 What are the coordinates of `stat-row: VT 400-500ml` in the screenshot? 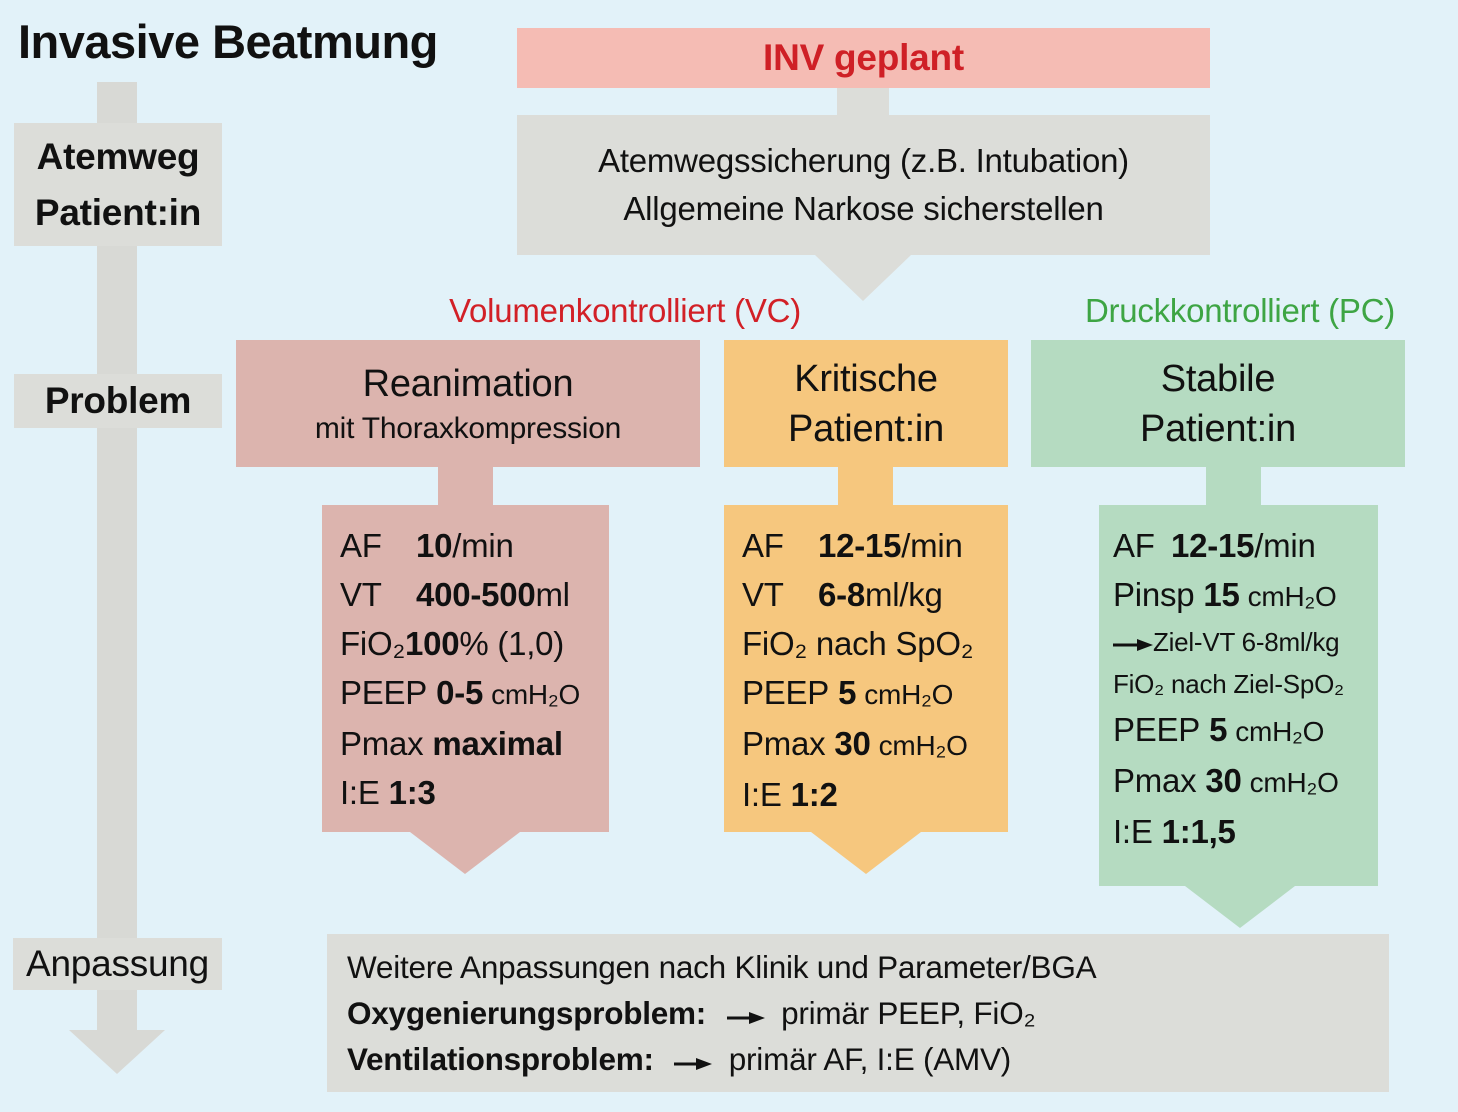 It's located at (474, 594).